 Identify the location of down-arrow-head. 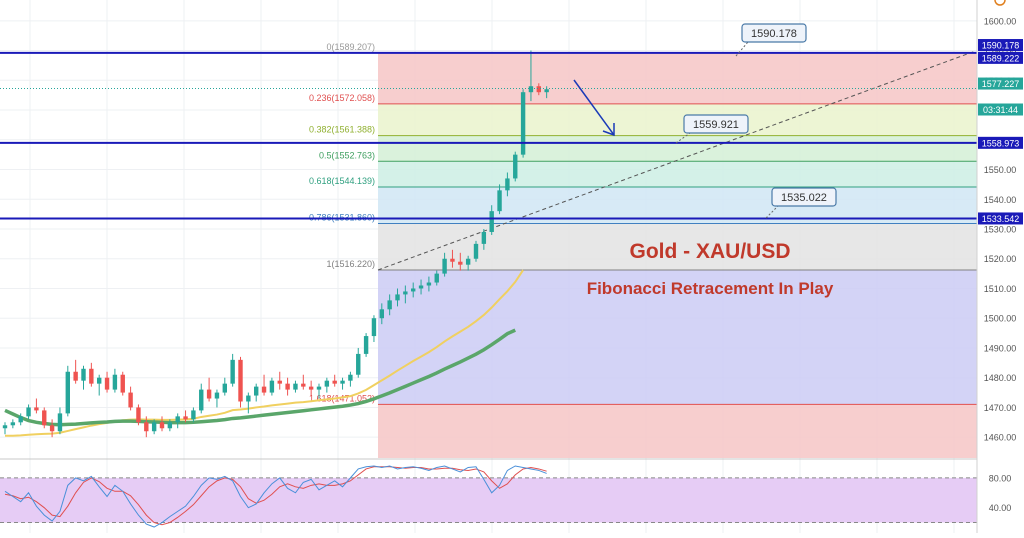
(608, 130).